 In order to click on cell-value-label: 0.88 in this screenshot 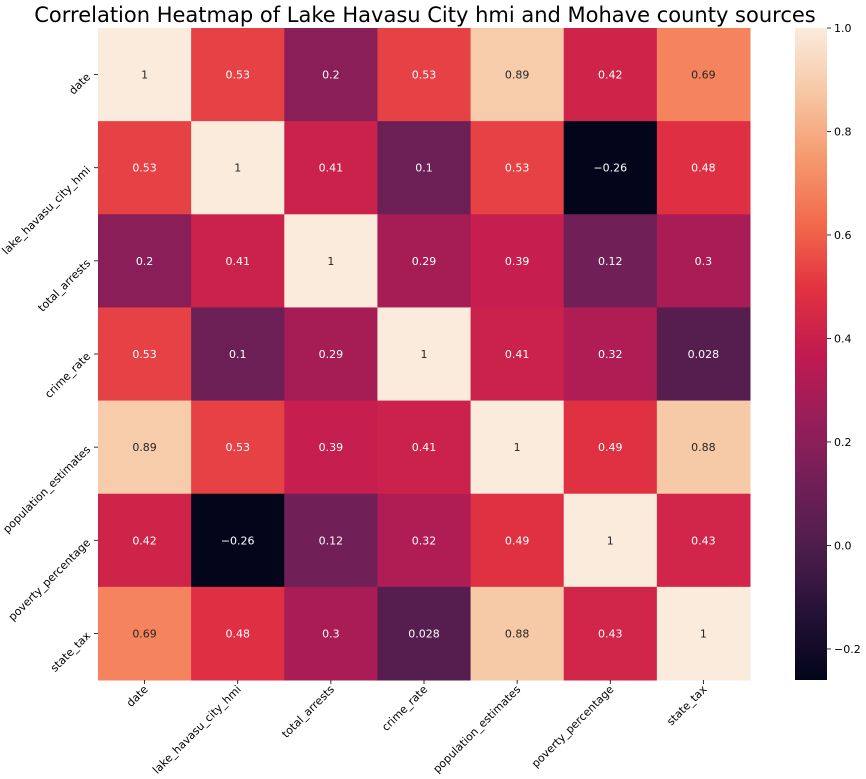, I will do `click(517, 633)`.